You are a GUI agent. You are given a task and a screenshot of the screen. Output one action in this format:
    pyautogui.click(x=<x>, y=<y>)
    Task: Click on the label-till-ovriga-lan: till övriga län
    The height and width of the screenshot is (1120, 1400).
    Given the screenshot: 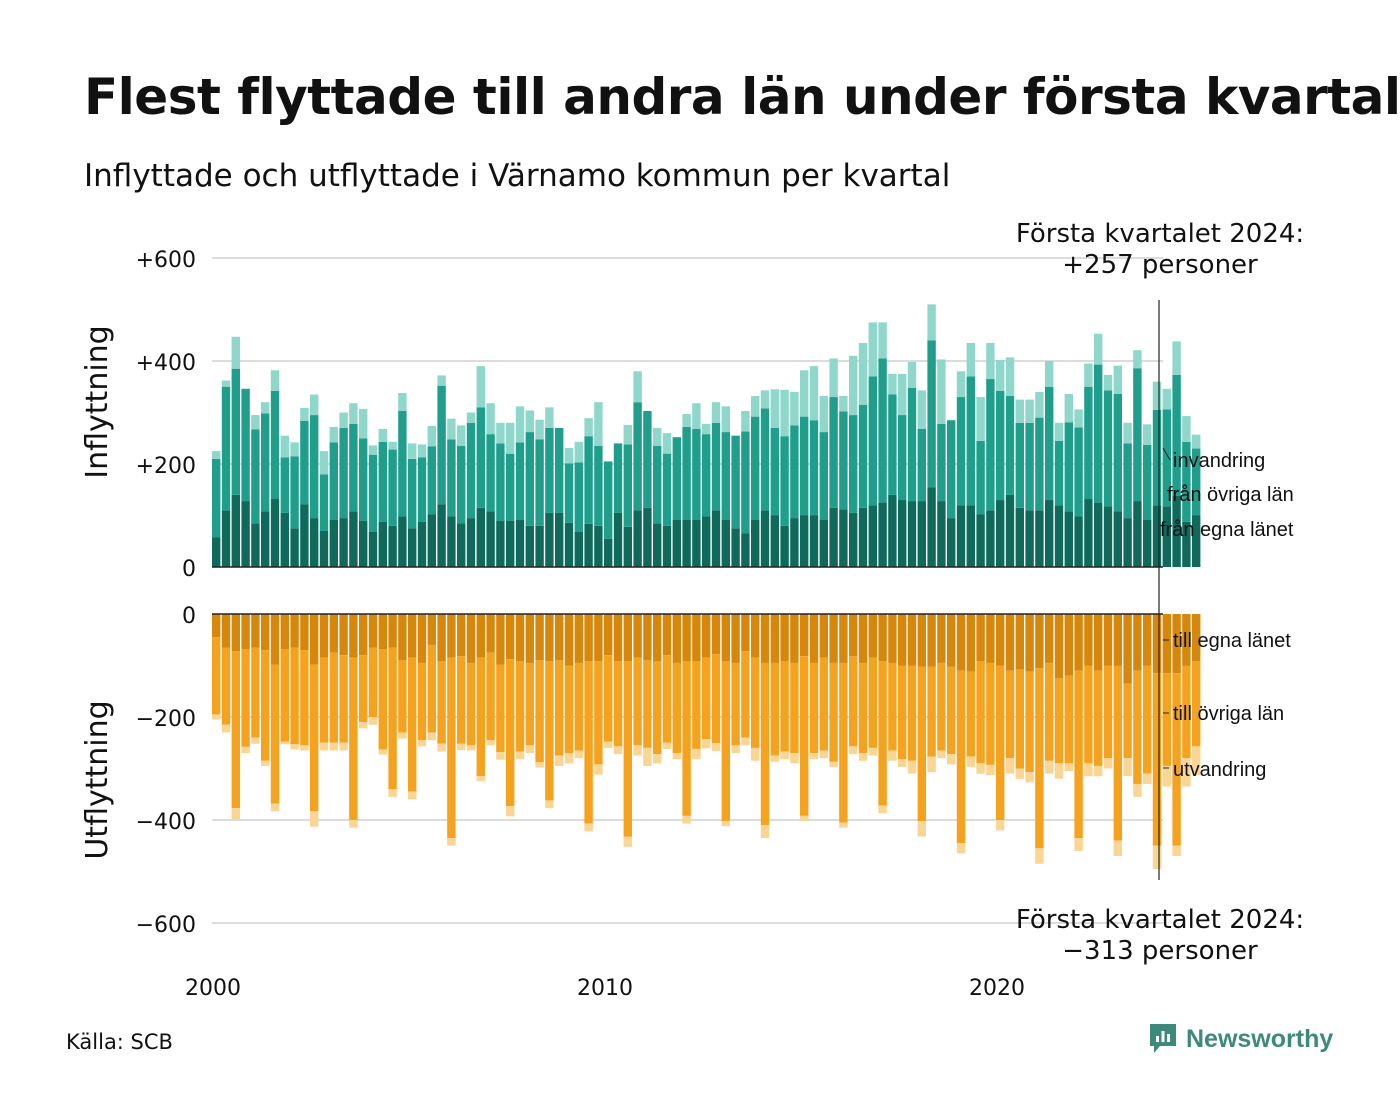 What is the action you would take?
    pyautogui.click(x=1228, y=714)
    